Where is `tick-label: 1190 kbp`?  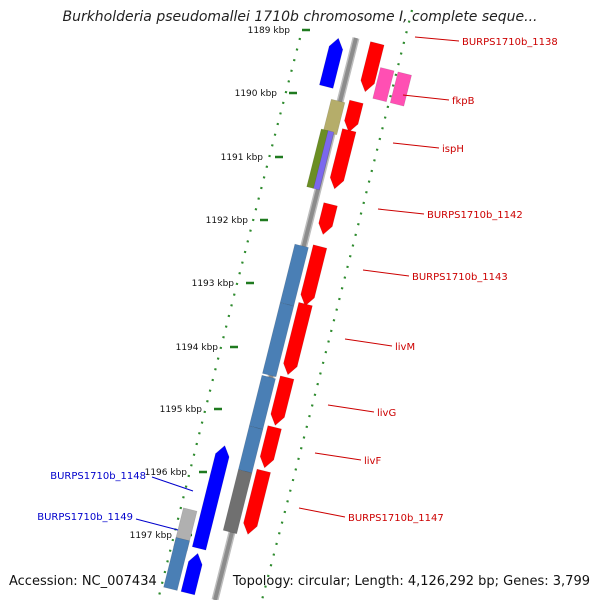
tick-label: 1190 kbp is located at coordinates (256, 94).